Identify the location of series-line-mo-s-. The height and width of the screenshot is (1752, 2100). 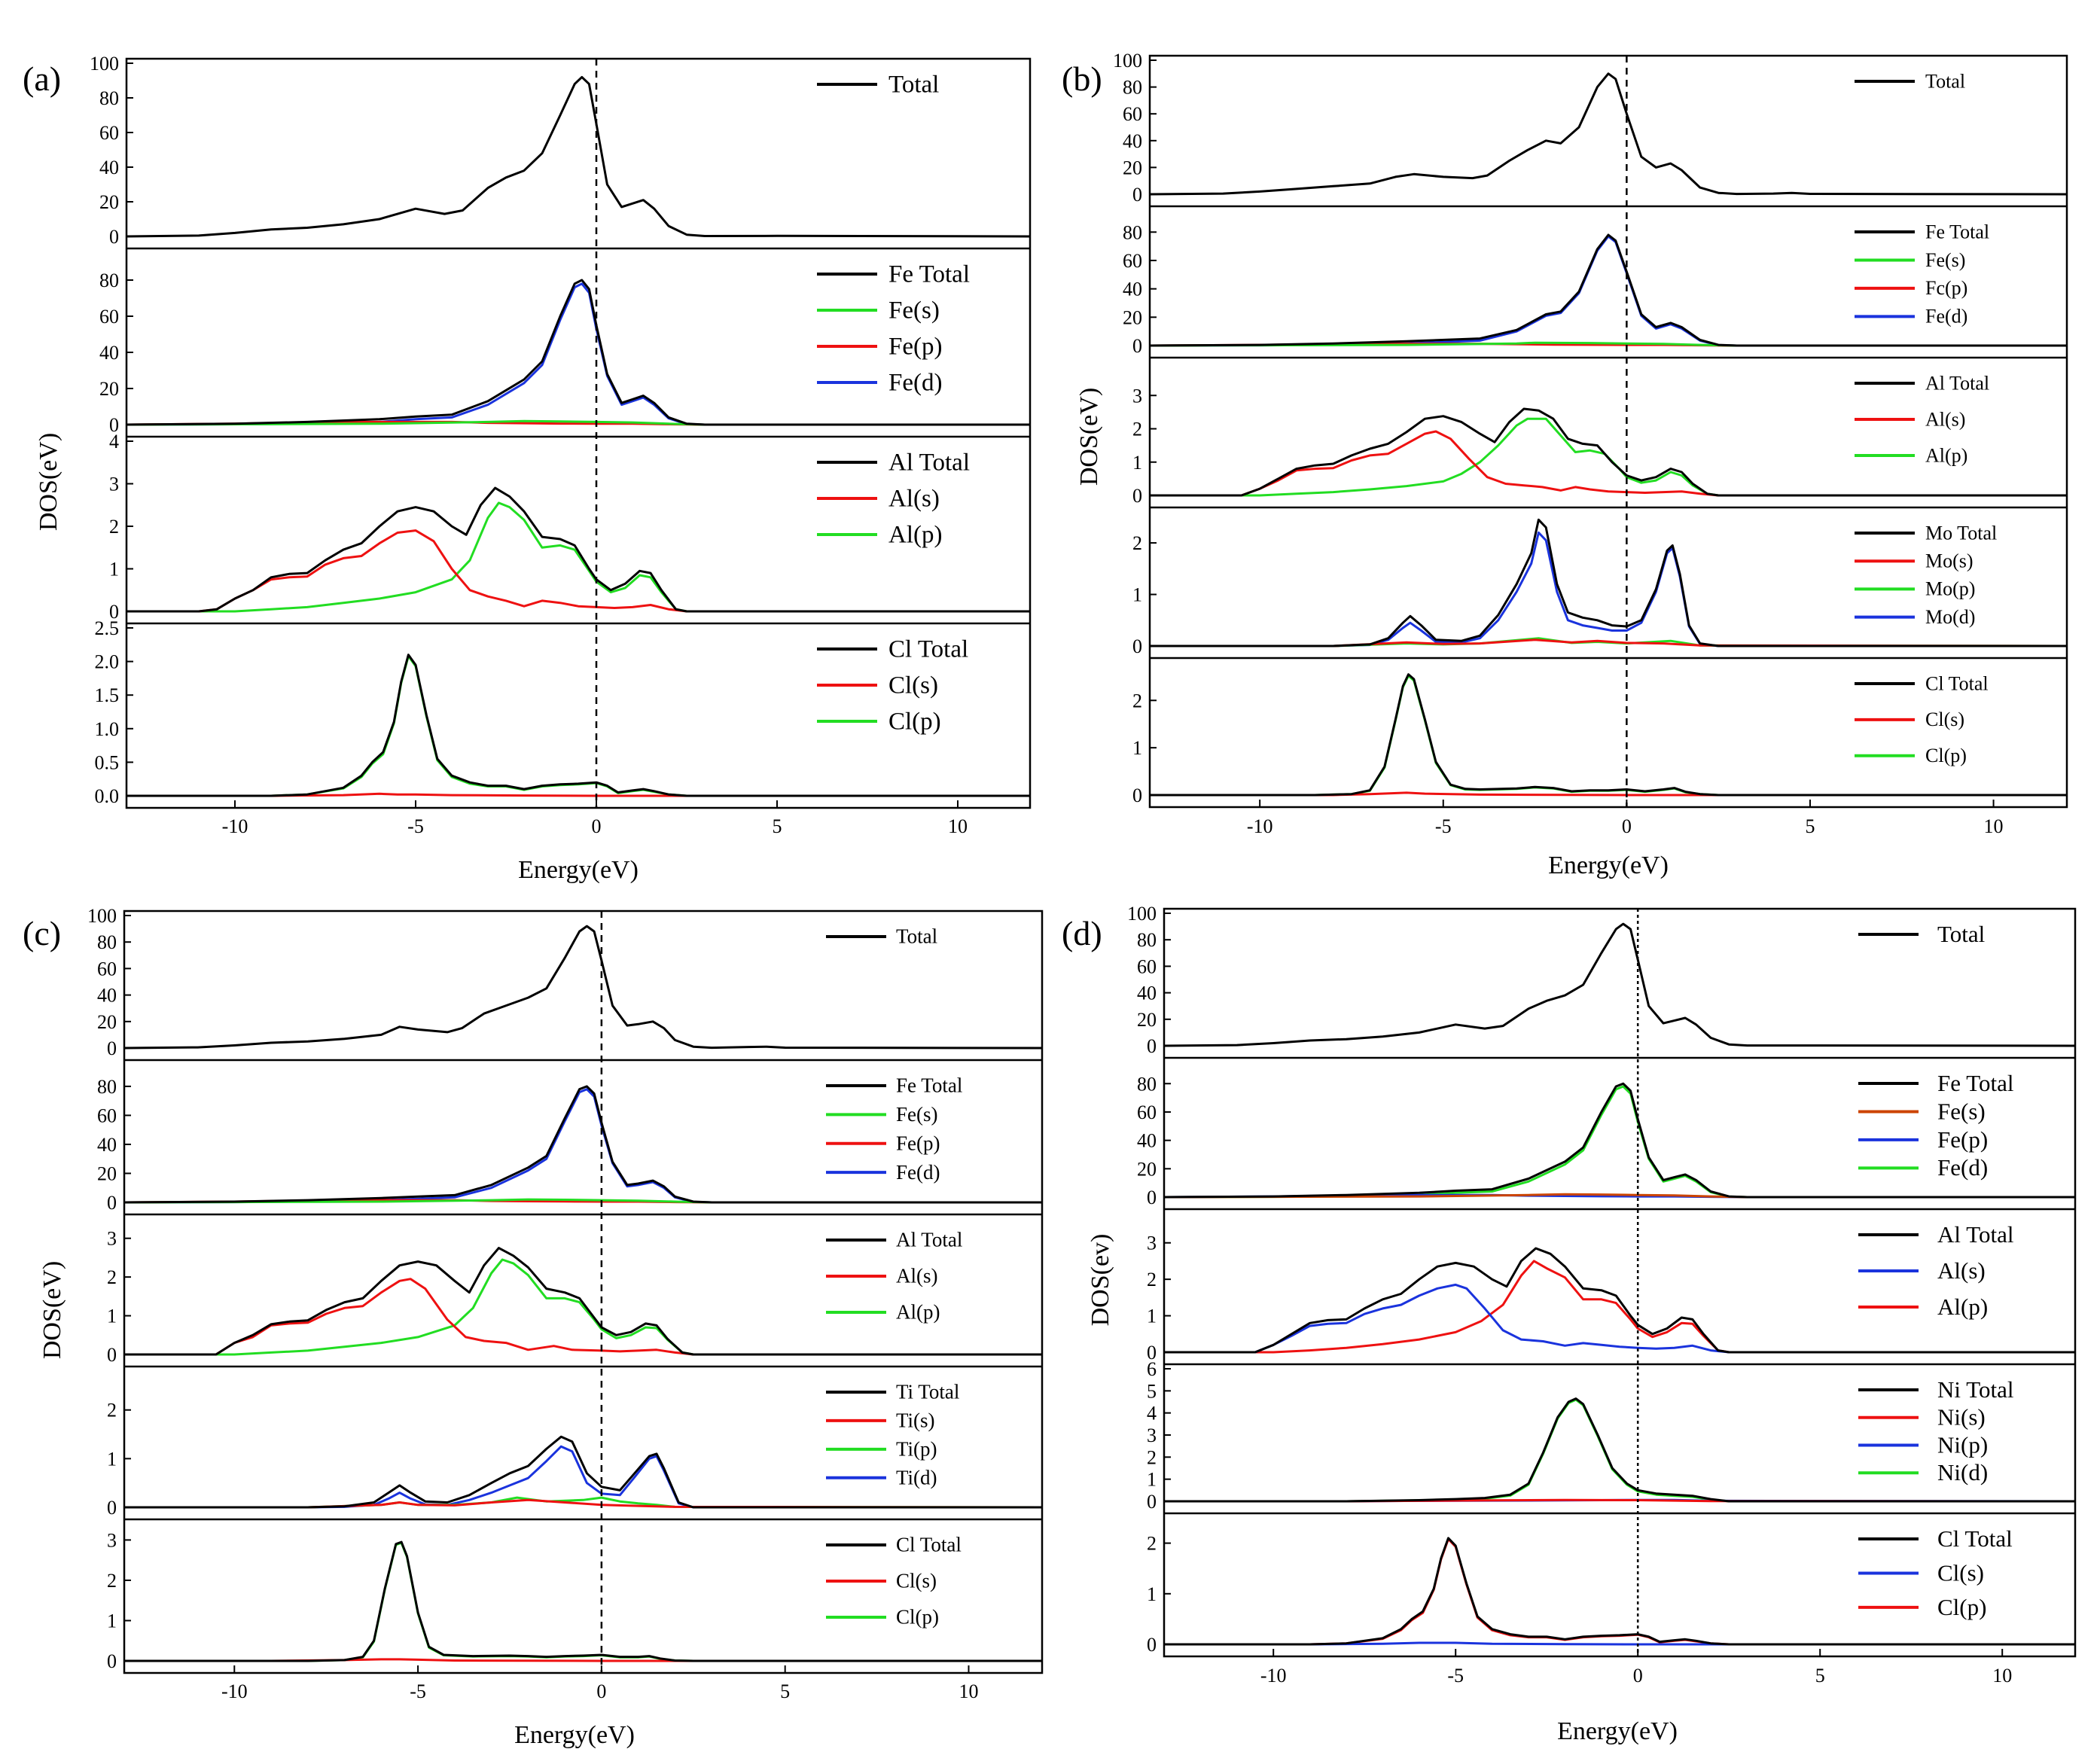
(1609, 642).